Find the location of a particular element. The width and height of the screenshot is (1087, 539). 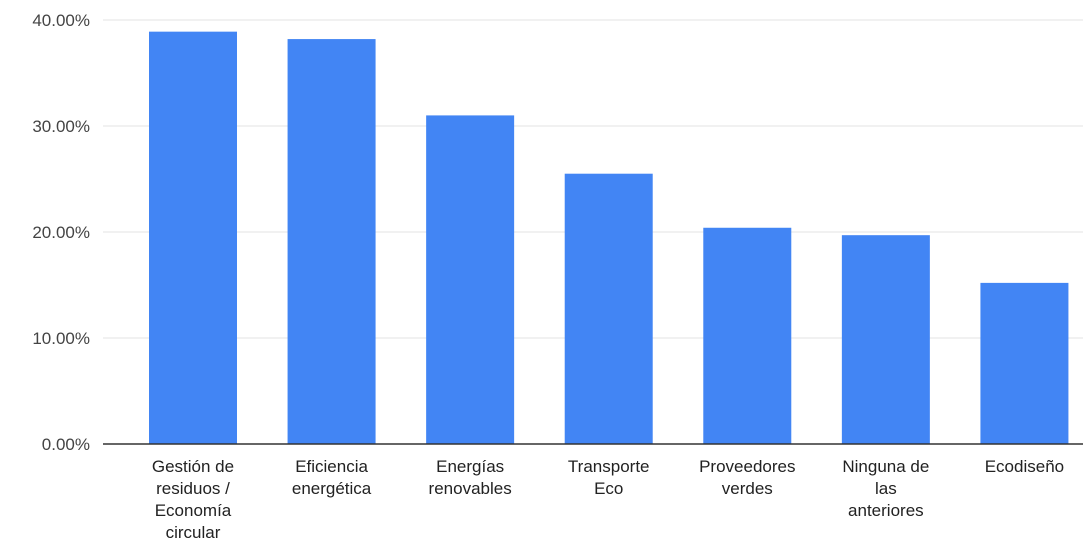

x-tick-label: Eficiencia energética is located at coordinates (332, 477).